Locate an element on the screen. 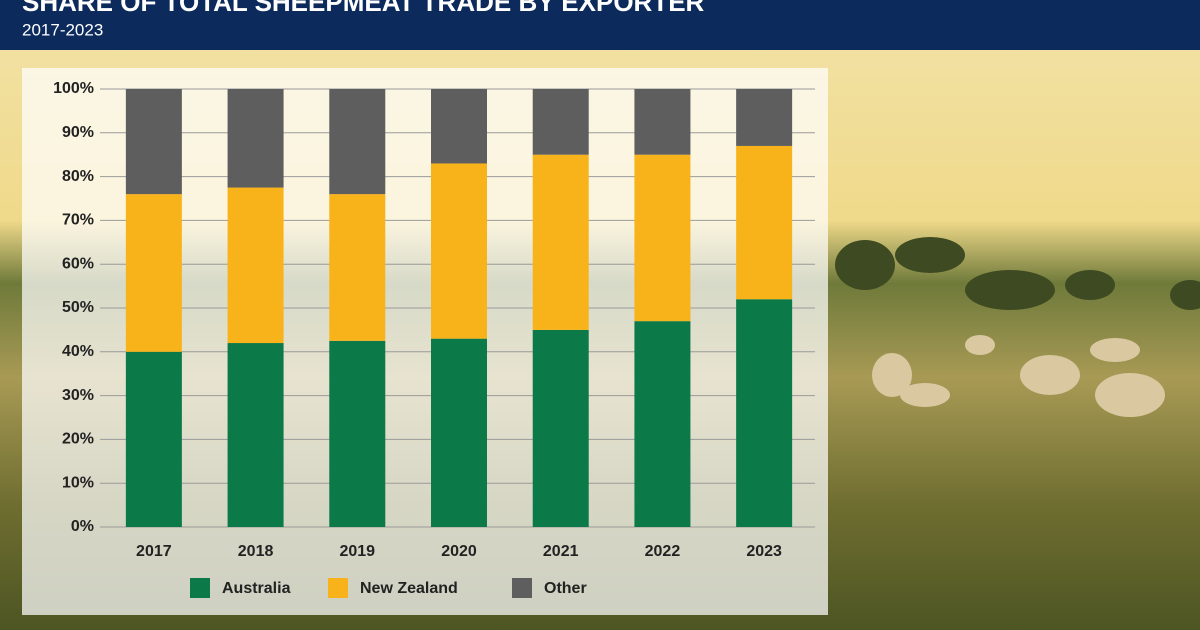 This screenshot has height=630, width=1200. y-tick-label: 0% is located at coordinates (82, 526).